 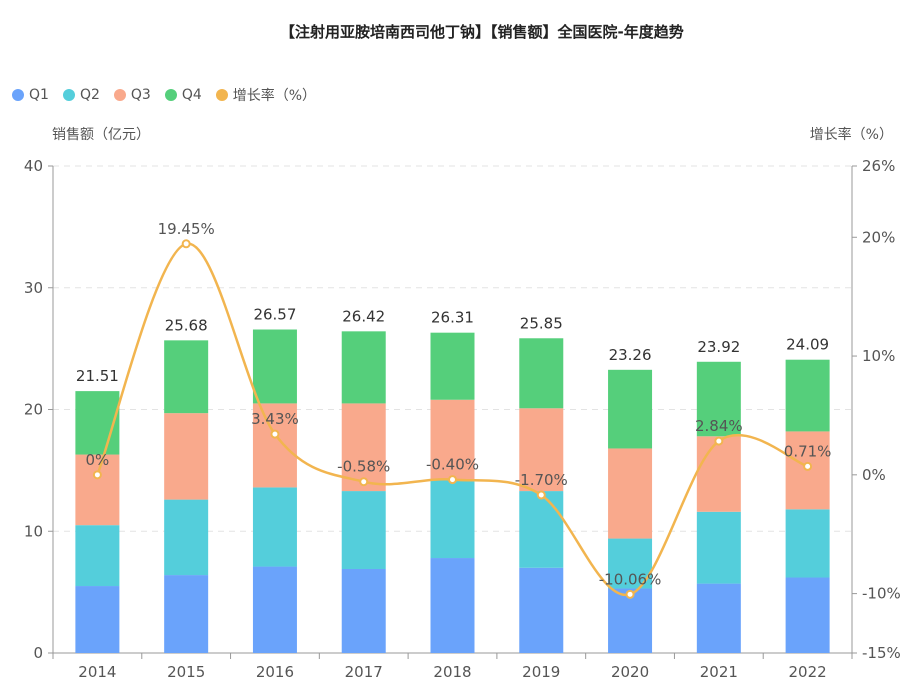 I want to click on growth-label-2016: 3.43%, so click(x=275, y=419).